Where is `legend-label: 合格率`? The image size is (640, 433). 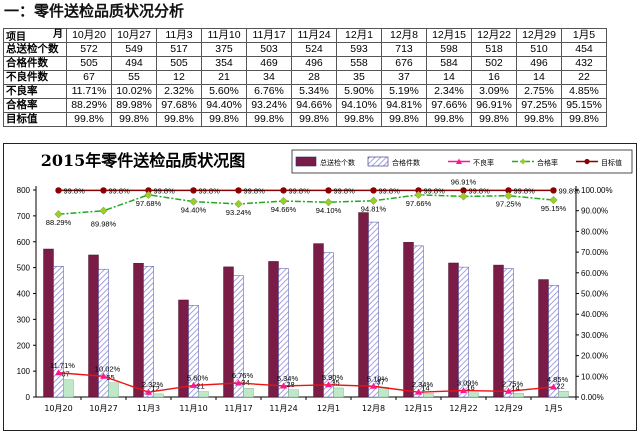 legend-label: 合格率 is located at coordinates (547, 162).